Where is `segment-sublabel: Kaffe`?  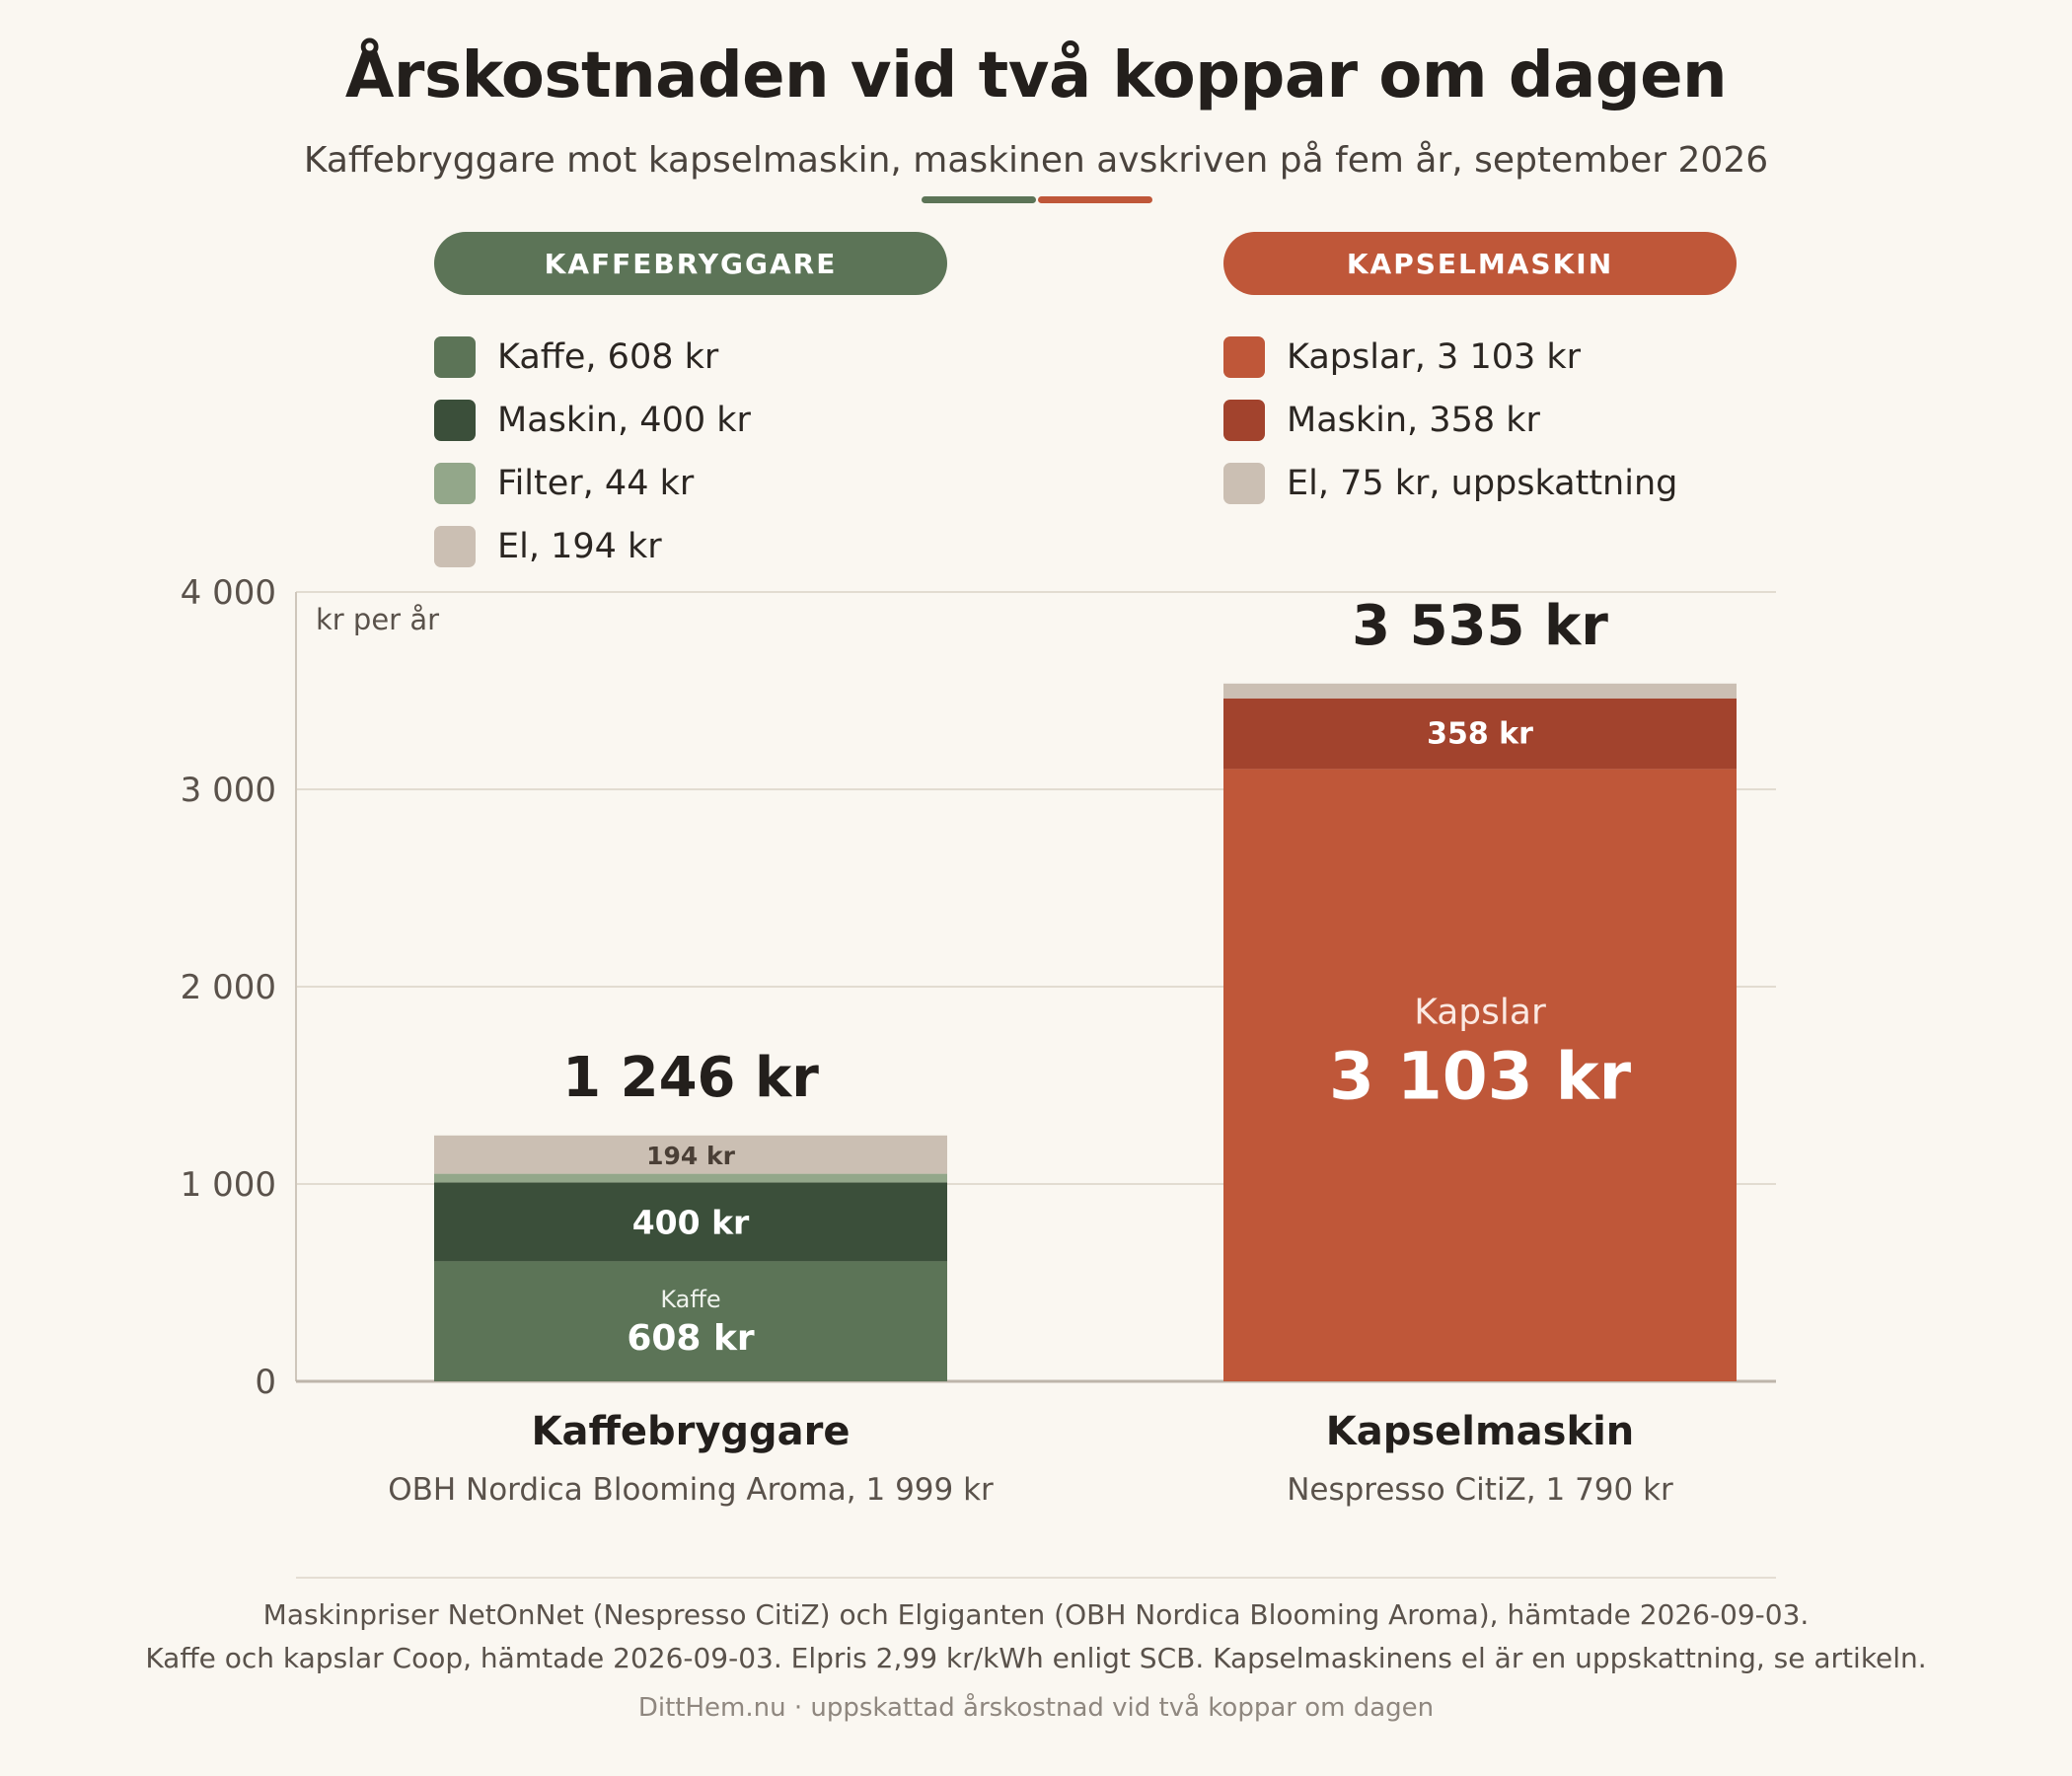 segment-sublabel: Kaffe is located at coordinates (690, 1299).